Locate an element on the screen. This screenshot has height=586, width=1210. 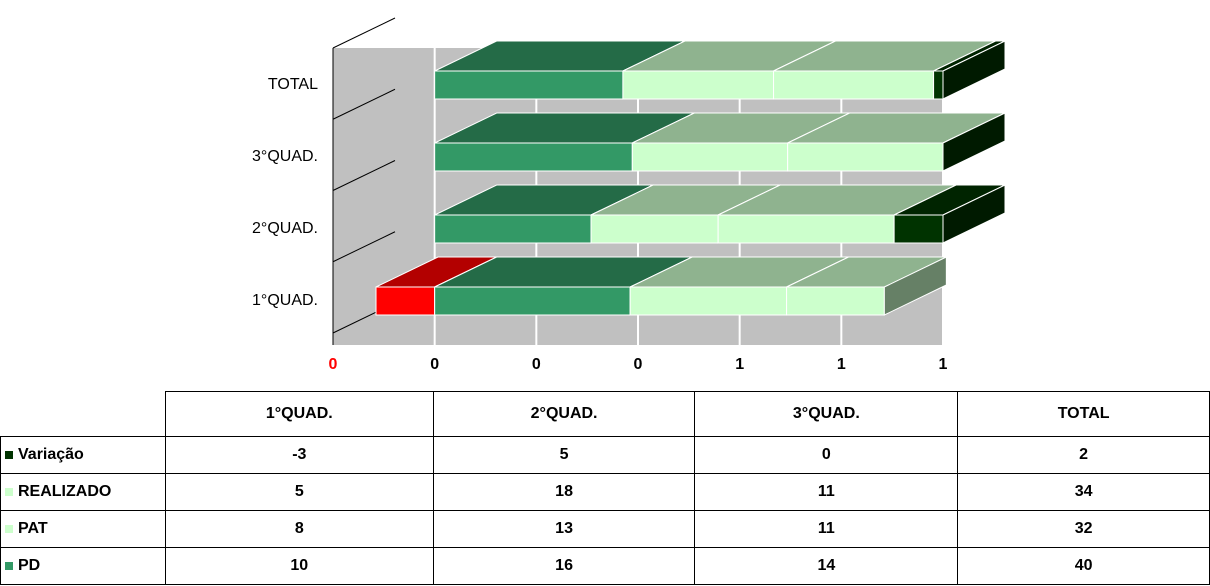
table-cell: 32 is located at coordinates (1083, 529).